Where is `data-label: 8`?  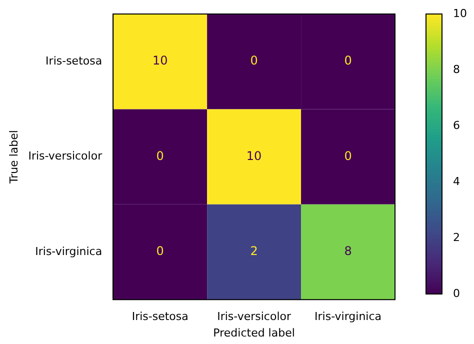
data-label: 8 is located at coordinates (348, 251).